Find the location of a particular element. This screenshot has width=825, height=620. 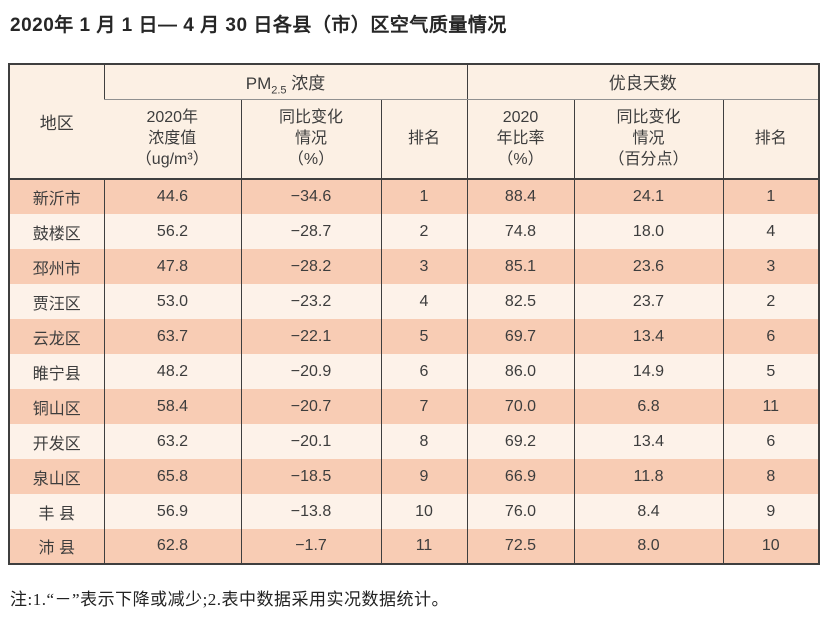

table-row: 丰 县 56.9 −13.8 10 76.0 8.4 9 is located at coordinates (414, 511).